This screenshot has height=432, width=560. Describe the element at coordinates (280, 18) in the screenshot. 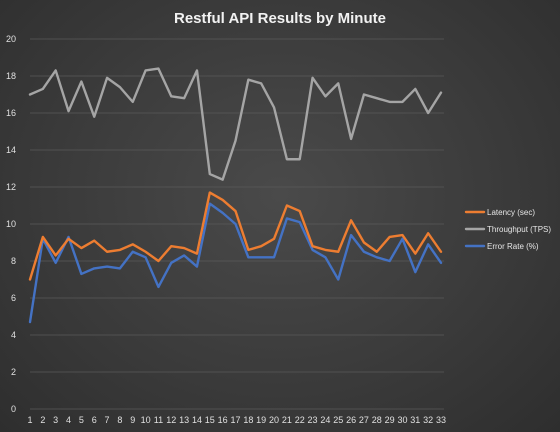

I see `chart-title: Restful API Results by Minute` at that location.